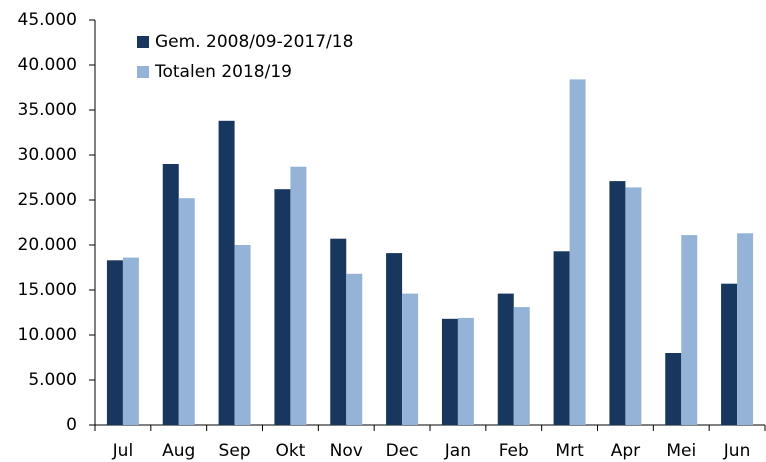 The height and width of the screenshot is (462, 766). What do you see at coordinates (514, 451) in the screenshot?
I see `x-tick-label: Feb` at bounding box center [514, 451].